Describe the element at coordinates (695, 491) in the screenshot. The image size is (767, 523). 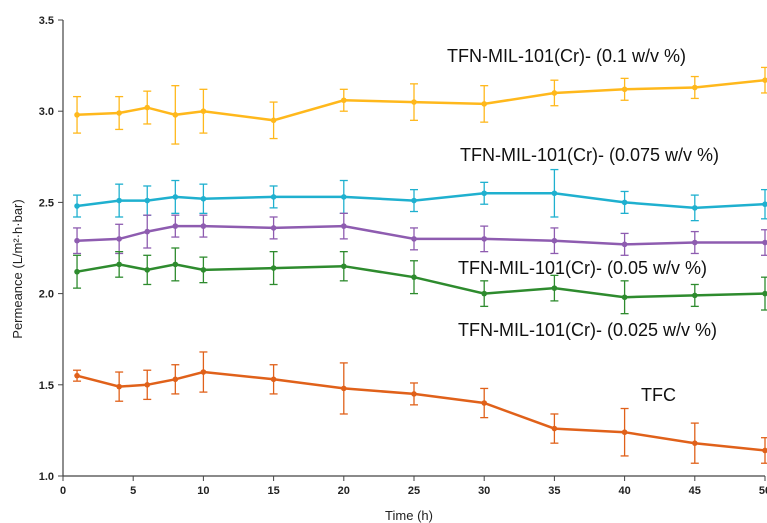
I see `x-tick-label: 45` at that location.